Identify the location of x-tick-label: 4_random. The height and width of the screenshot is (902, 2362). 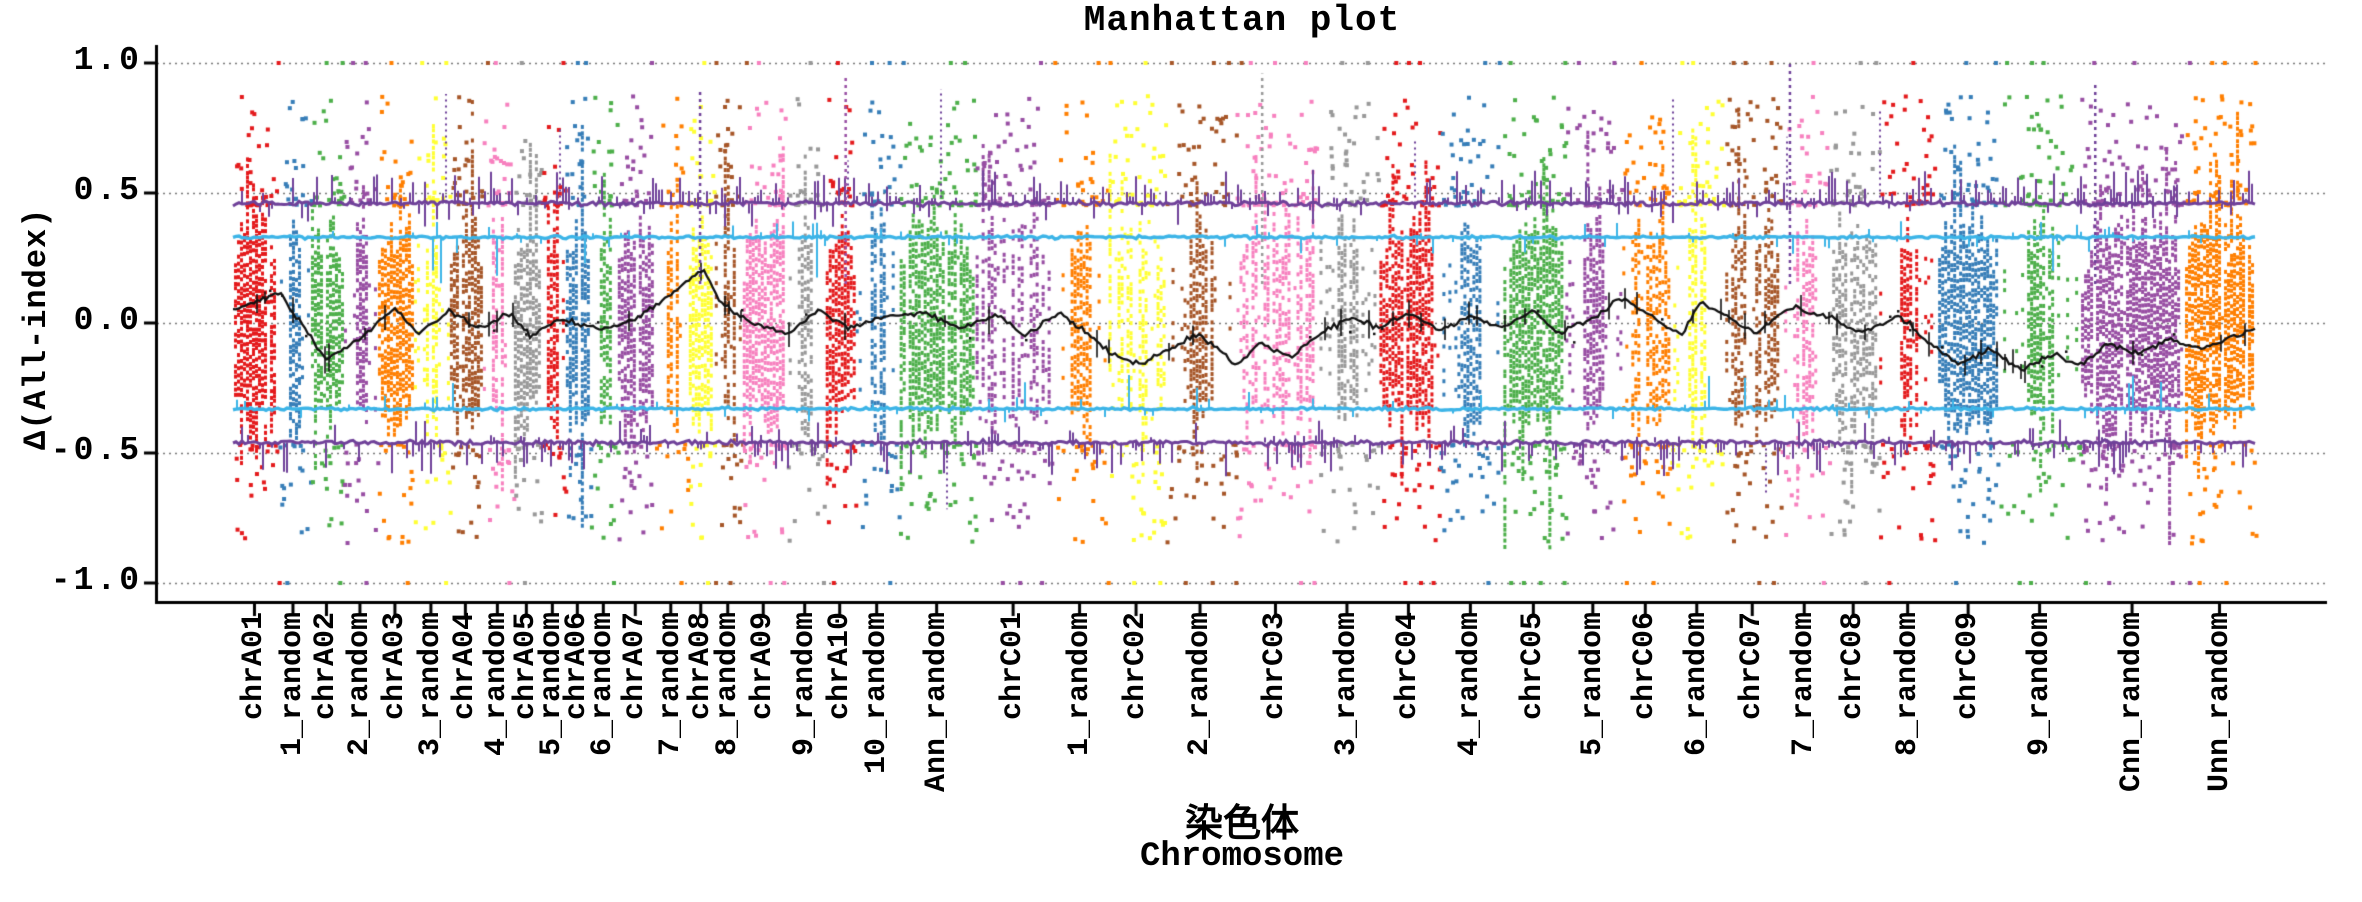
(1470, 683).